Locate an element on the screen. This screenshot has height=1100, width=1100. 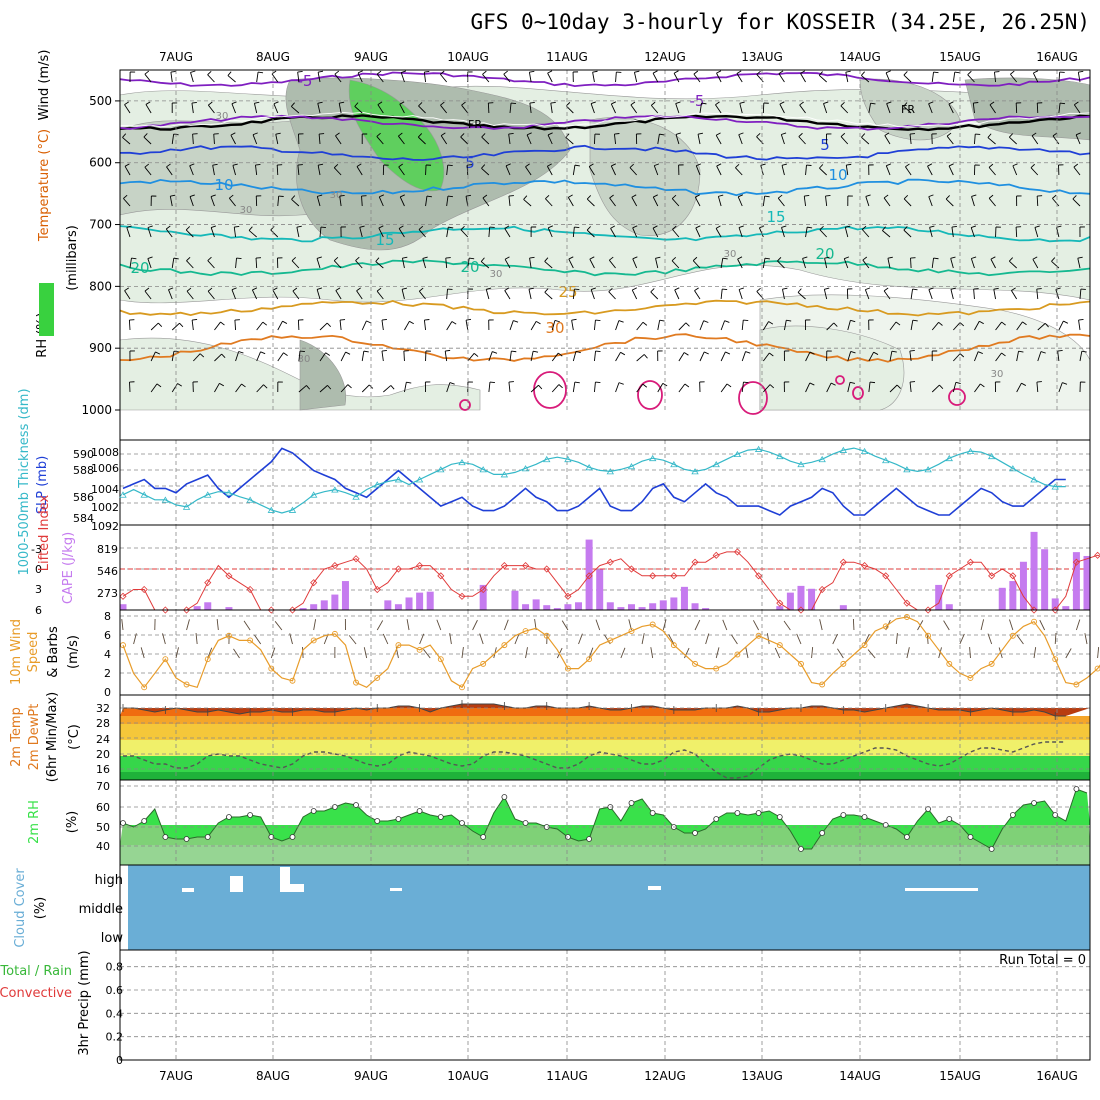
rh-tick-label: 60 is located at coordinates (103, 807).